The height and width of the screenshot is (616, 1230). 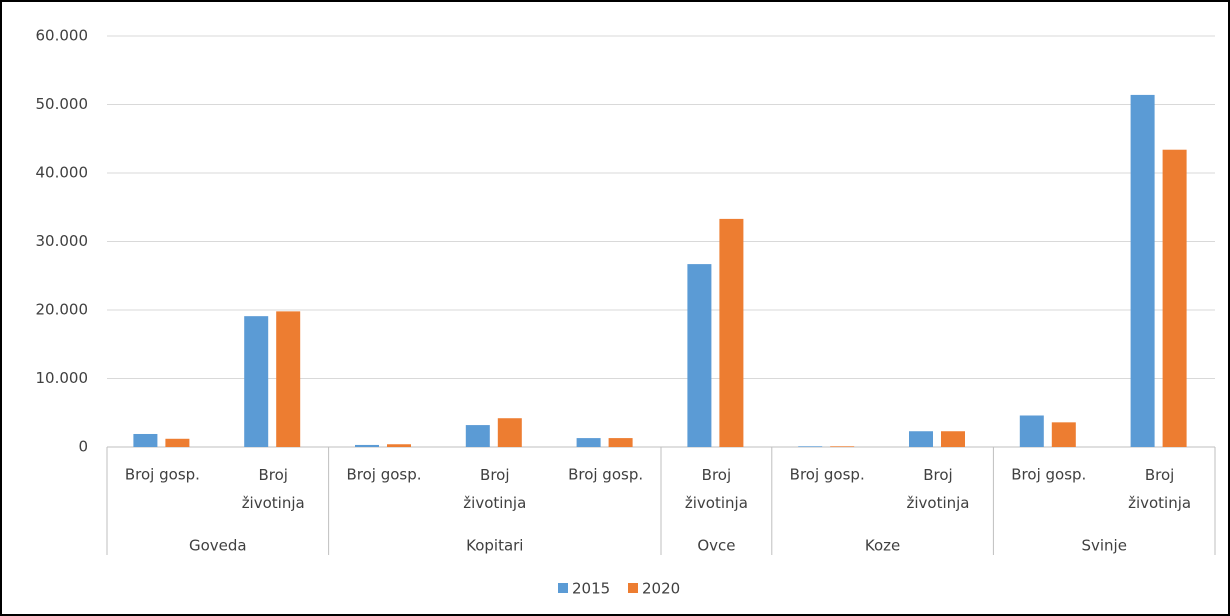 I want to click on y-tick-label: 20.000, so click(x=62, y=310).